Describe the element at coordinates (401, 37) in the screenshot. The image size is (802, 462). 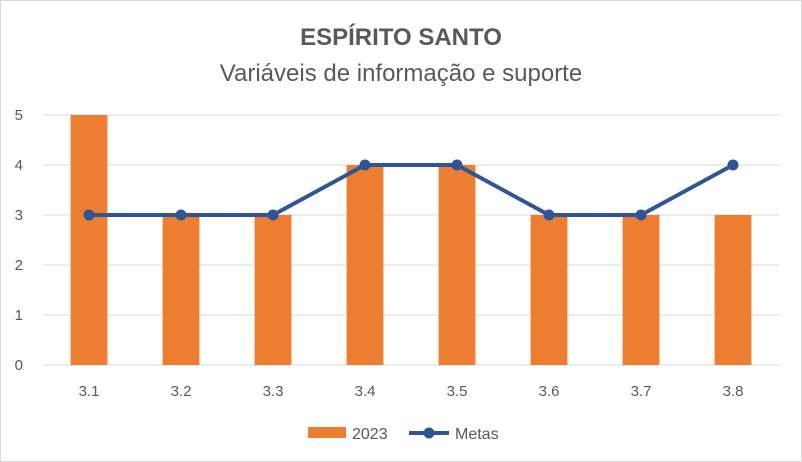
I see `chart-title: ESPÍRITO SANTO` at that location.